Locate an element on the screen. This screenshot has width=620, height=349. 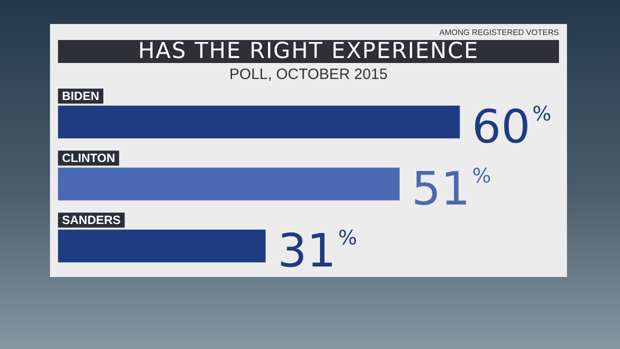
y-tick-label: BIDEN is located at coordinates (81, 95).